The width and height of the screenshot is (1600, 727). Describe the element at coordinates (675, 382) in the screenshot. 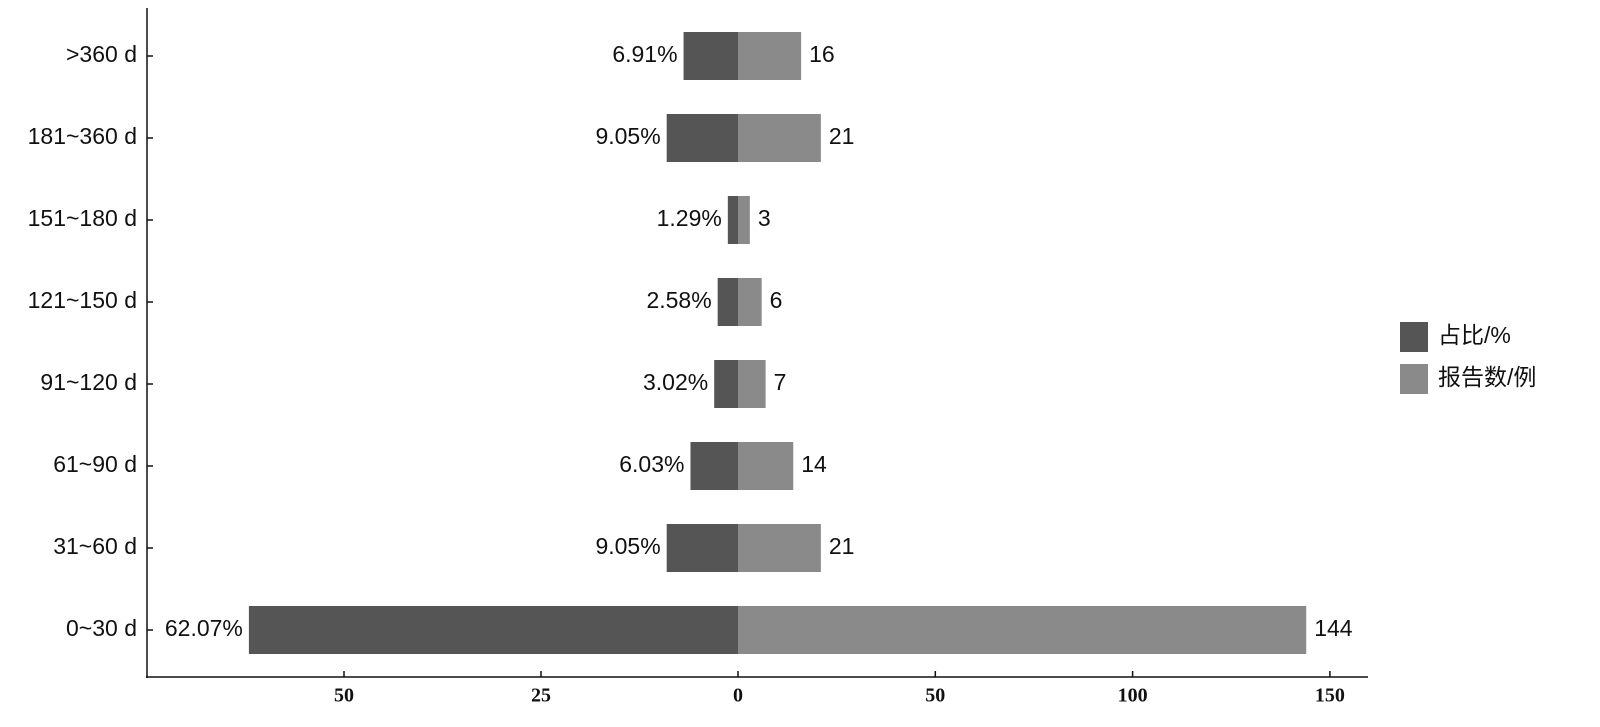

I see `value-label: 3.02%` at that location.